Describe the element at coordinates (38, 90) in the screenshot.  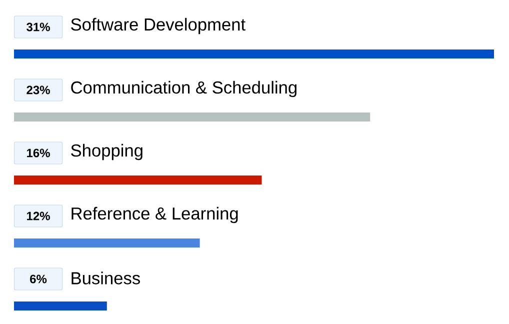
I see `data-label: 23%` at that location.